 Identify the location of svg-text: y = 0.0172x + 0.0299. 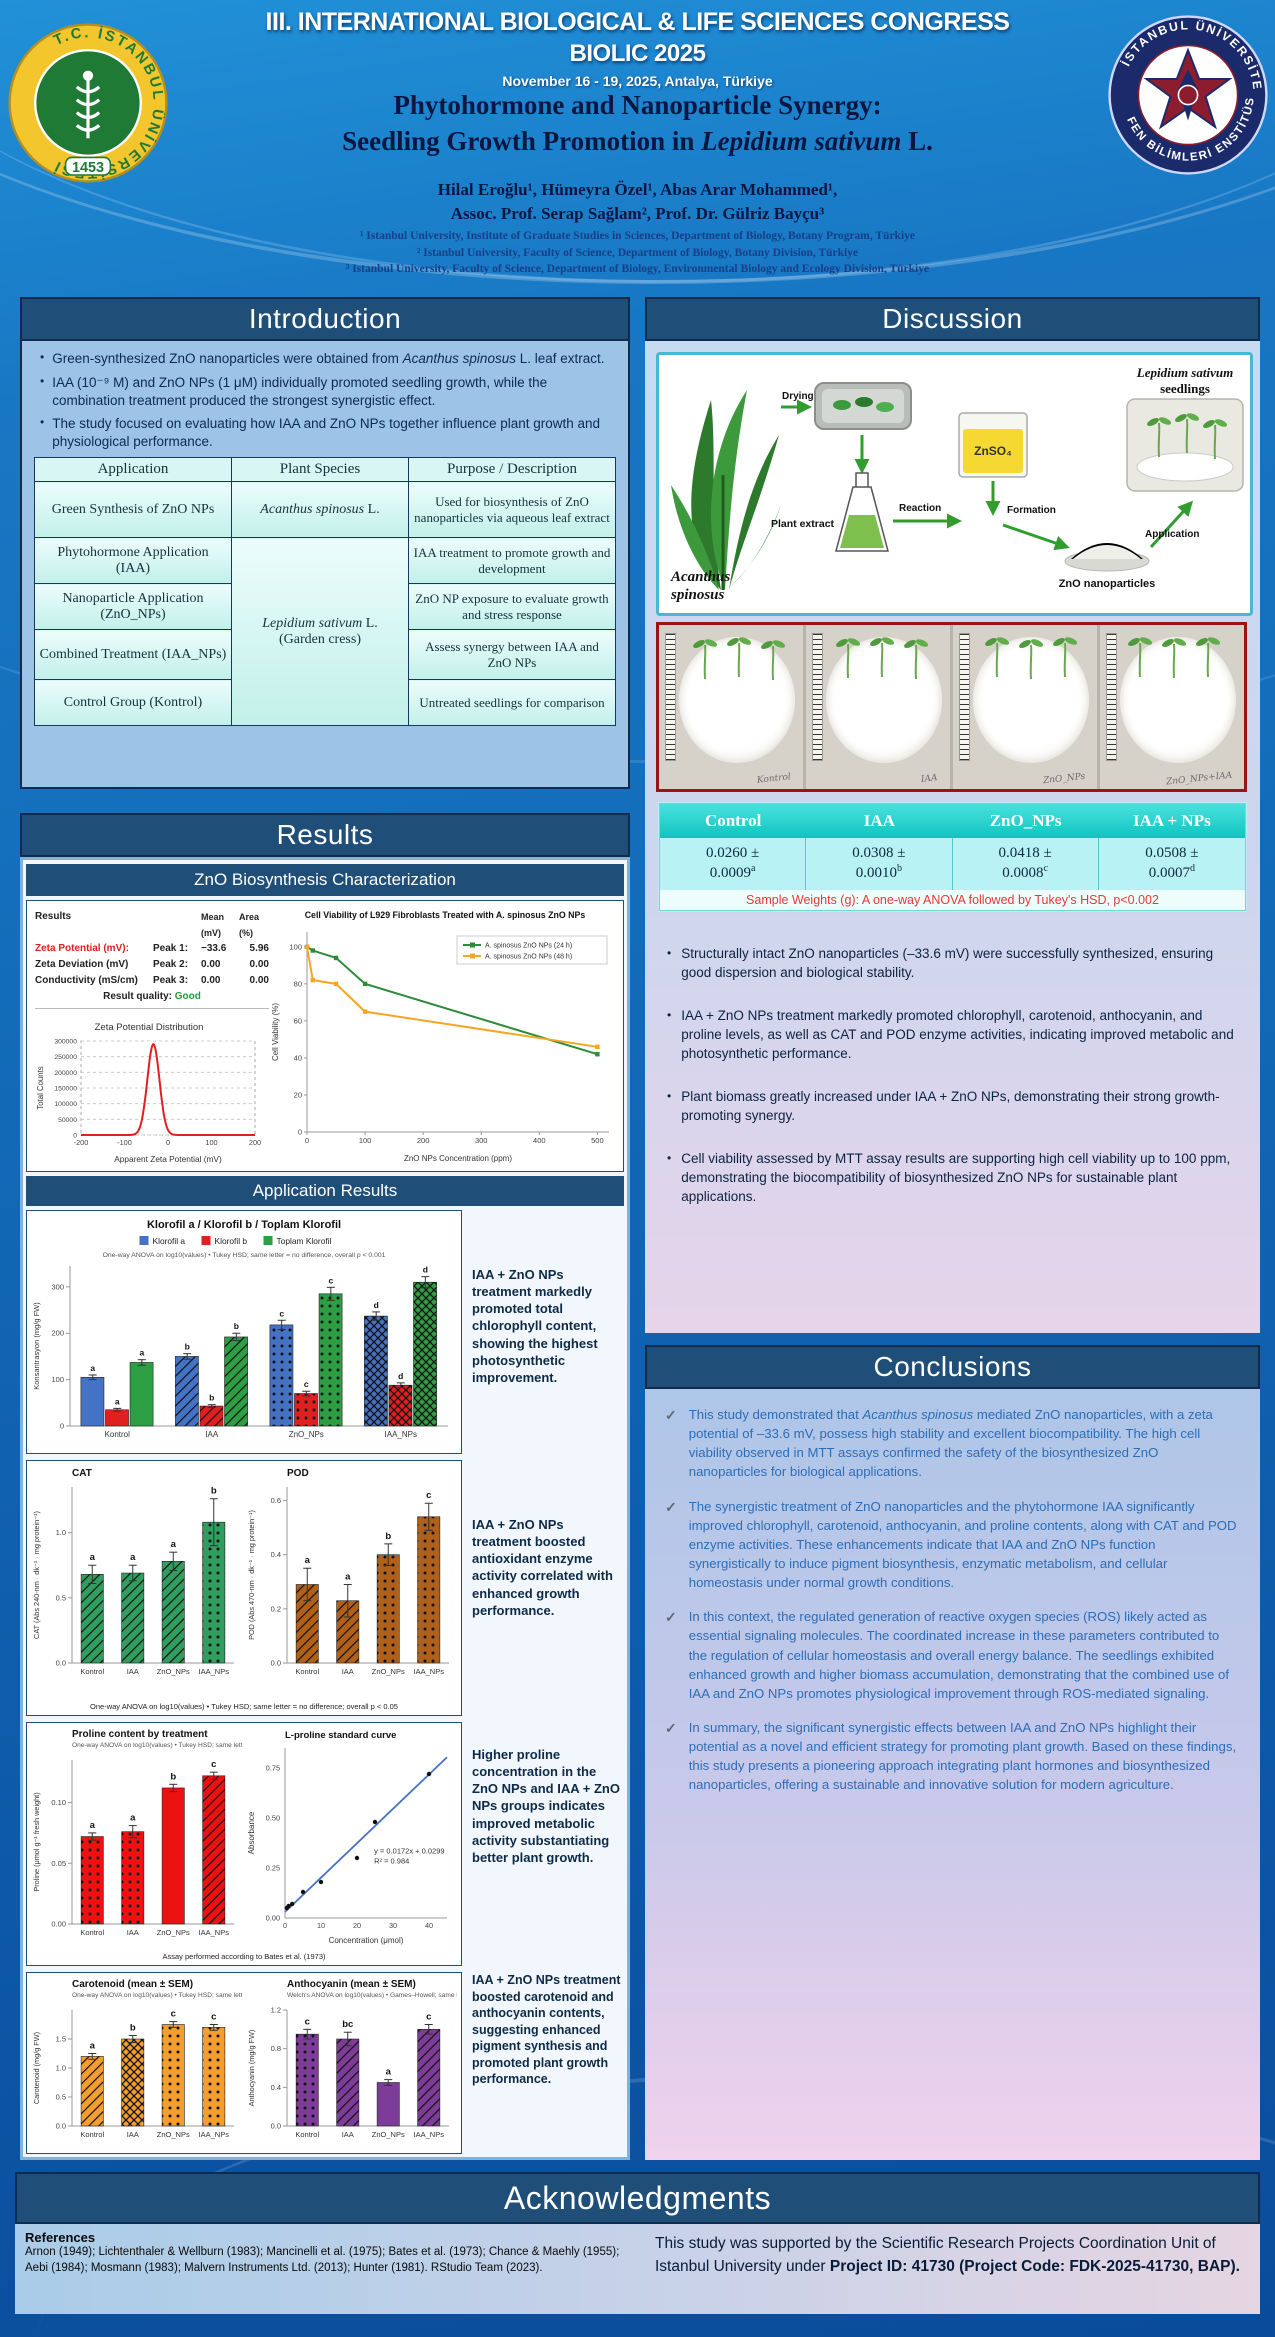
(409, 1850).